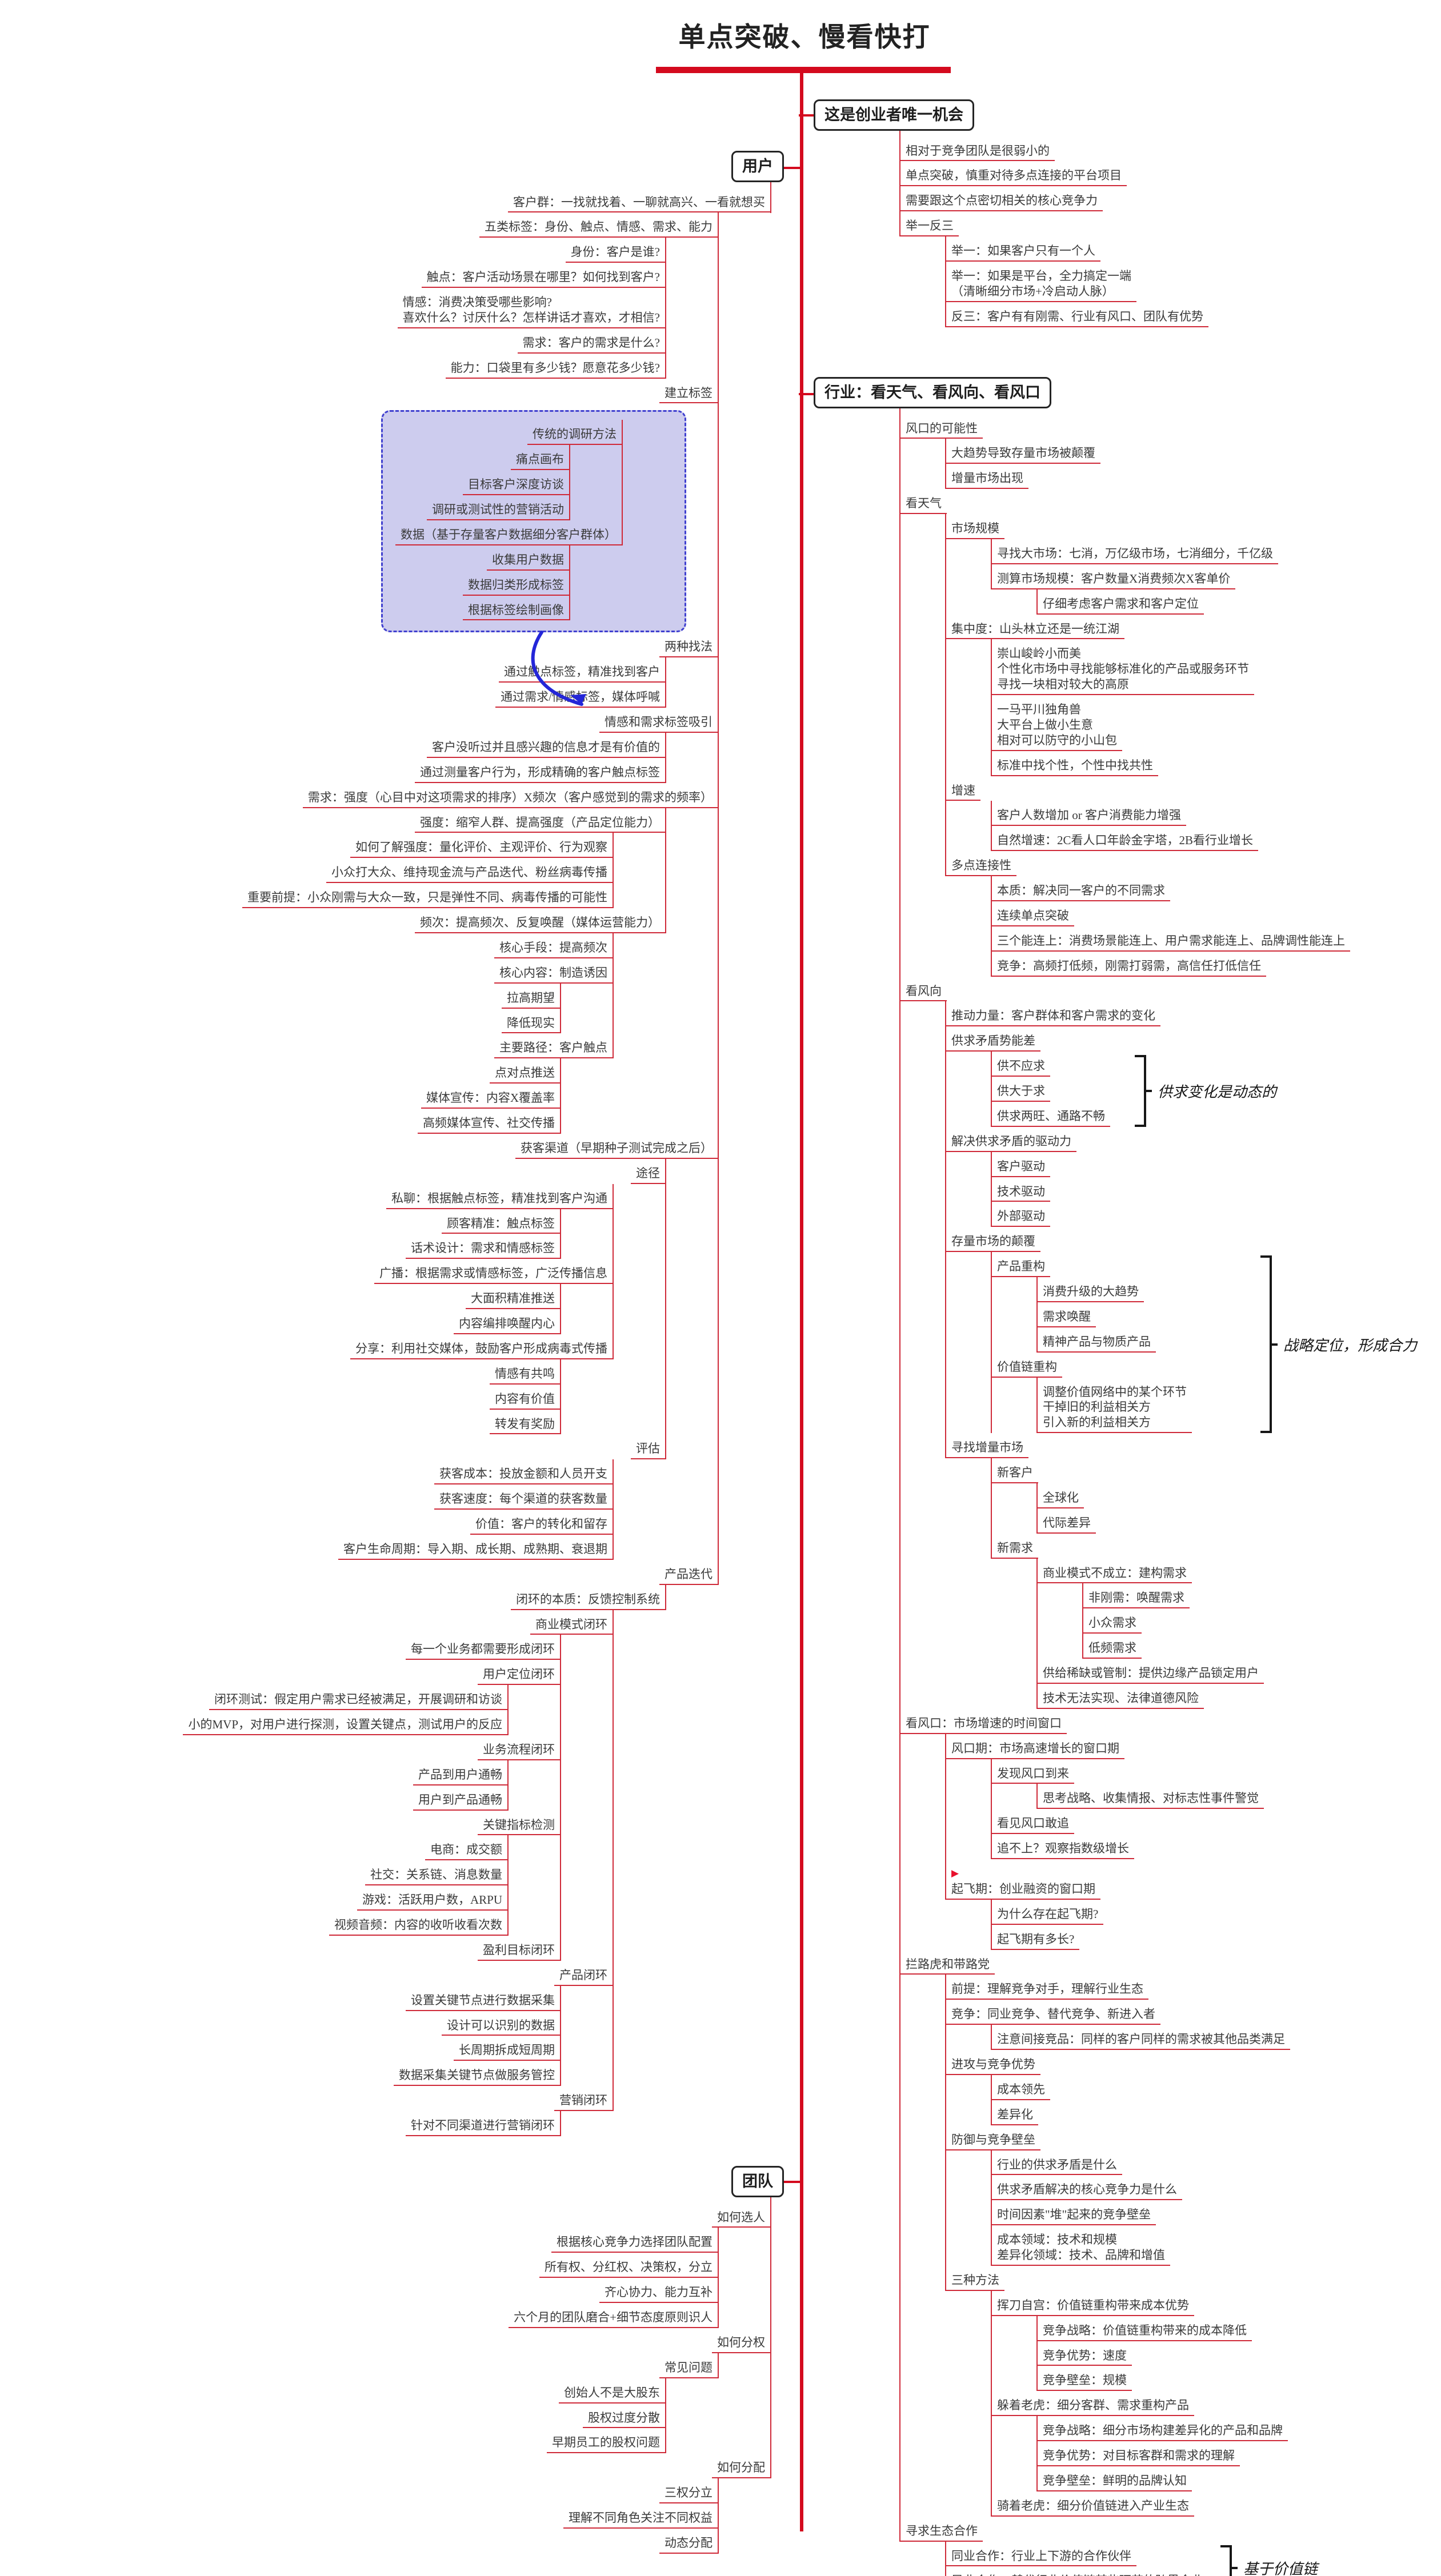 The height and width of the screenshot is (2576, 1441). I want to click on mindmap-node: 传统的调研方法, so click(574, 436).